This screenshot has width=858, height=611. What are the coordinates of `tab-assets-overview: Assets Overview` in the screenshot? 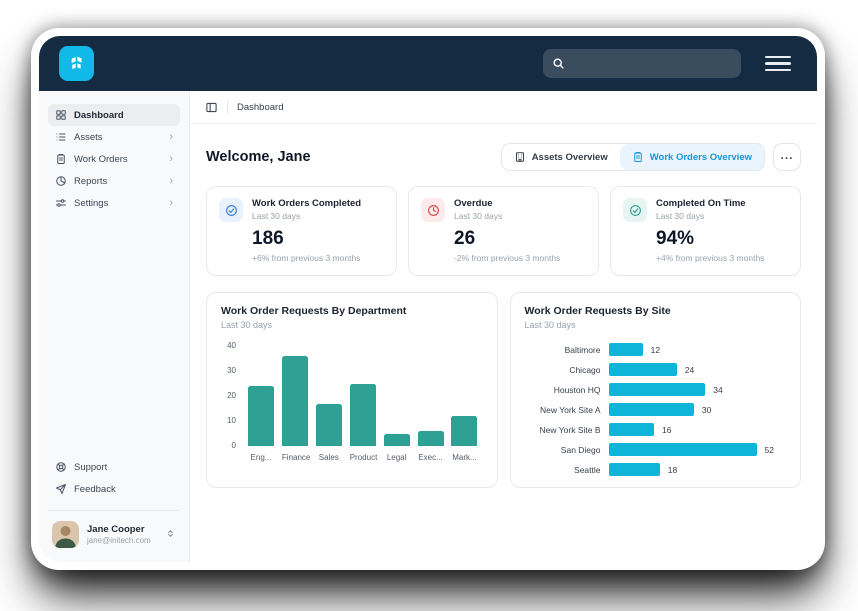 It's located at (561, 157).